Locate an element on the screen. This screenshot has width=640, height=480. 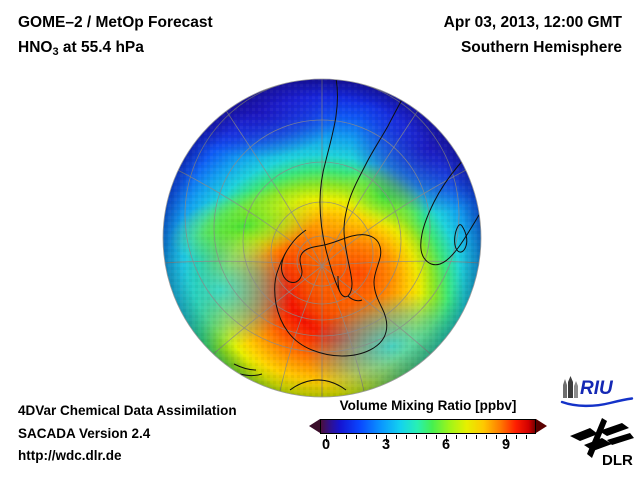
riu-wave-icon is located at coordinates (597, 402).